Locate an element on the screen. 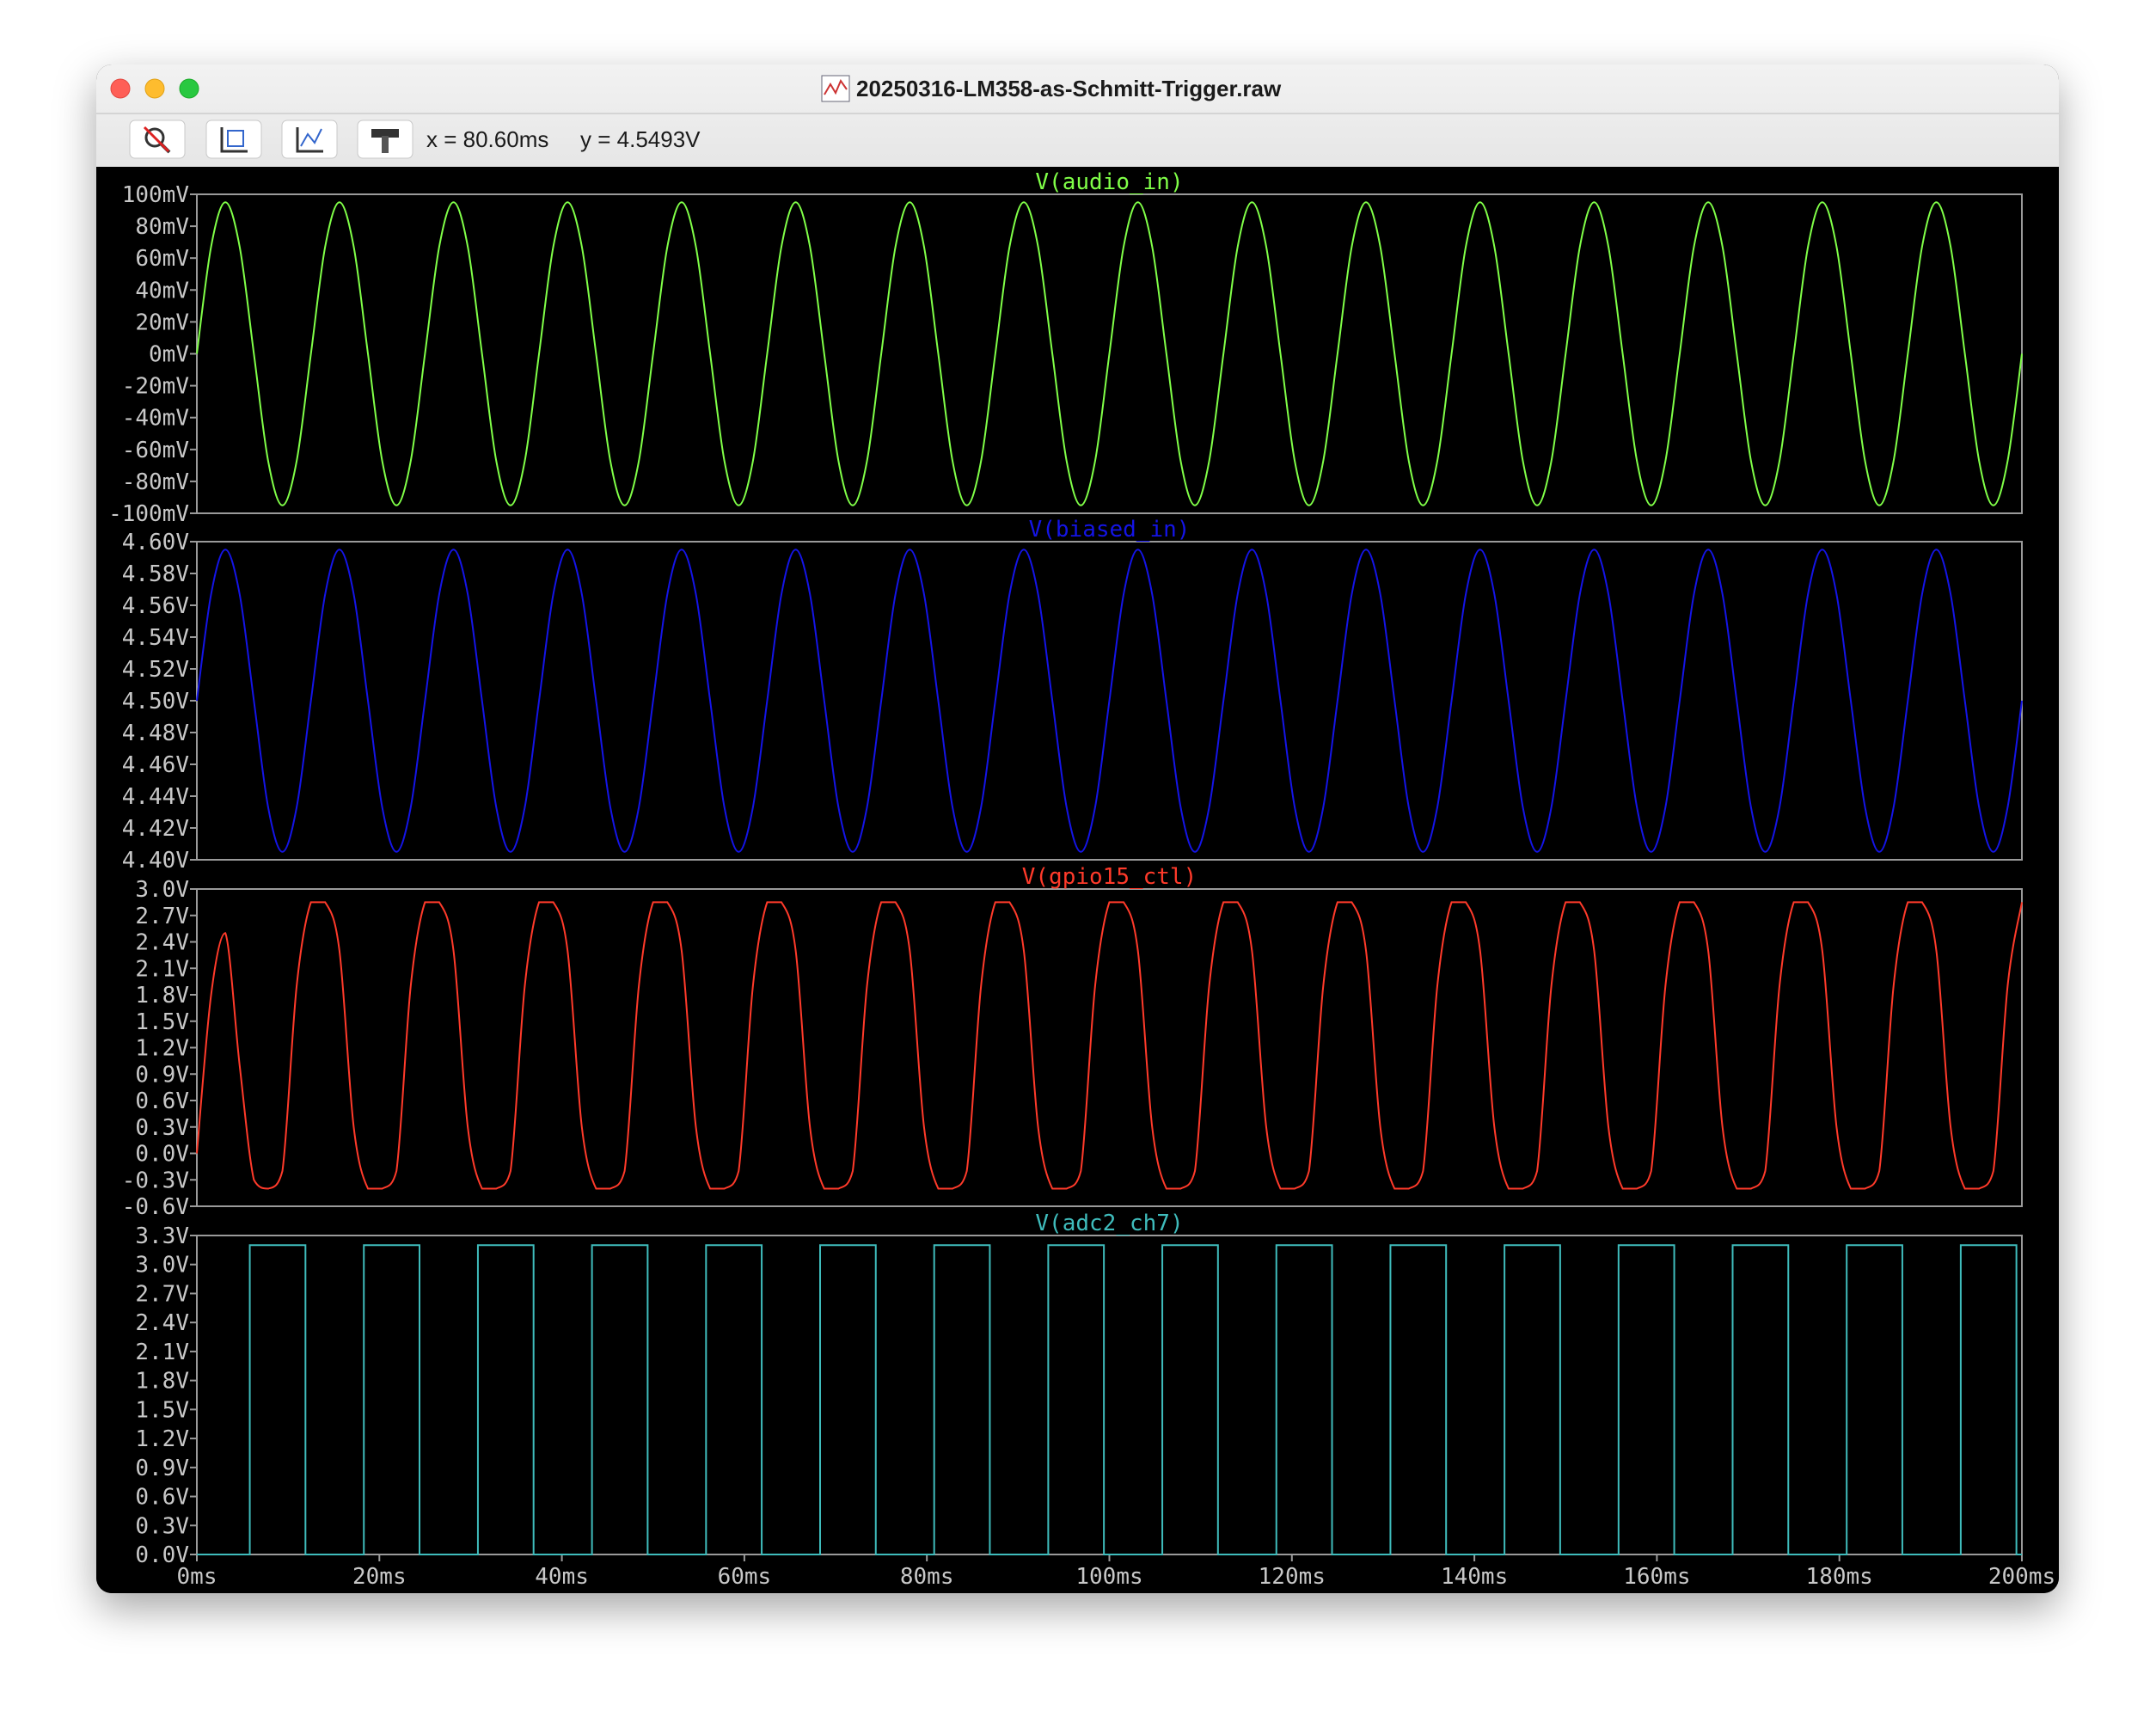 The height and width of the screenshot is (1723, 2156). y-tick-label: 100mV is located at coordinates (155, 195).